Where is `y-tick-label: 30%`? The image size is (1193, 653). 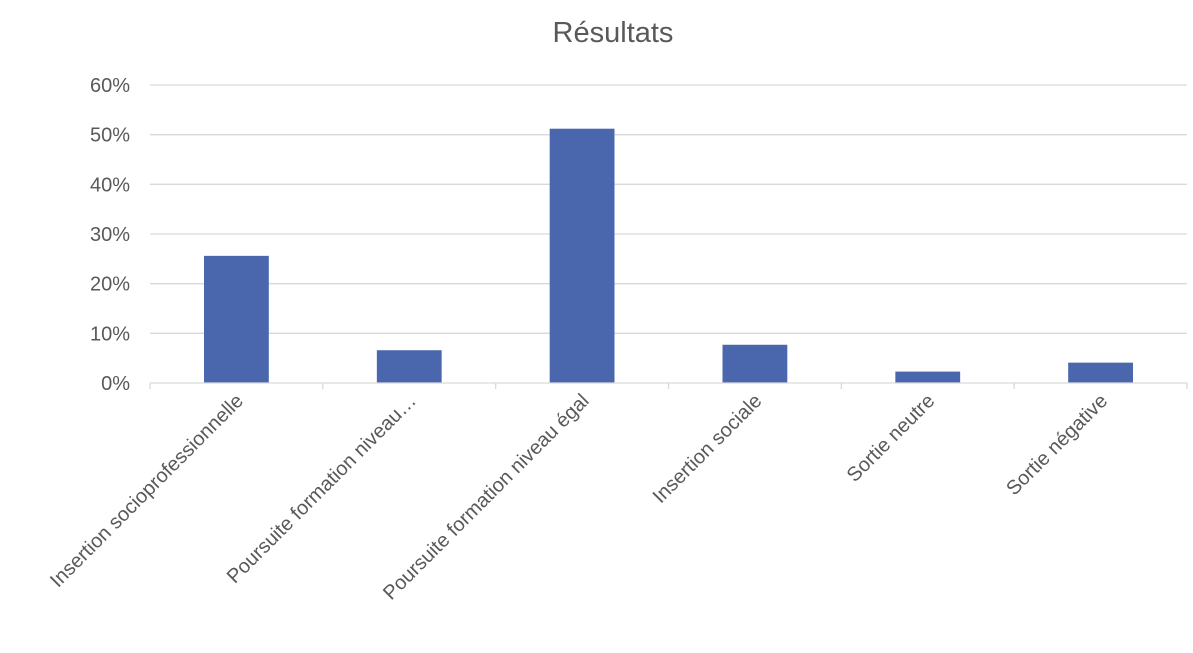
y-tick-label: 30% is located at coordinates (110, 235).